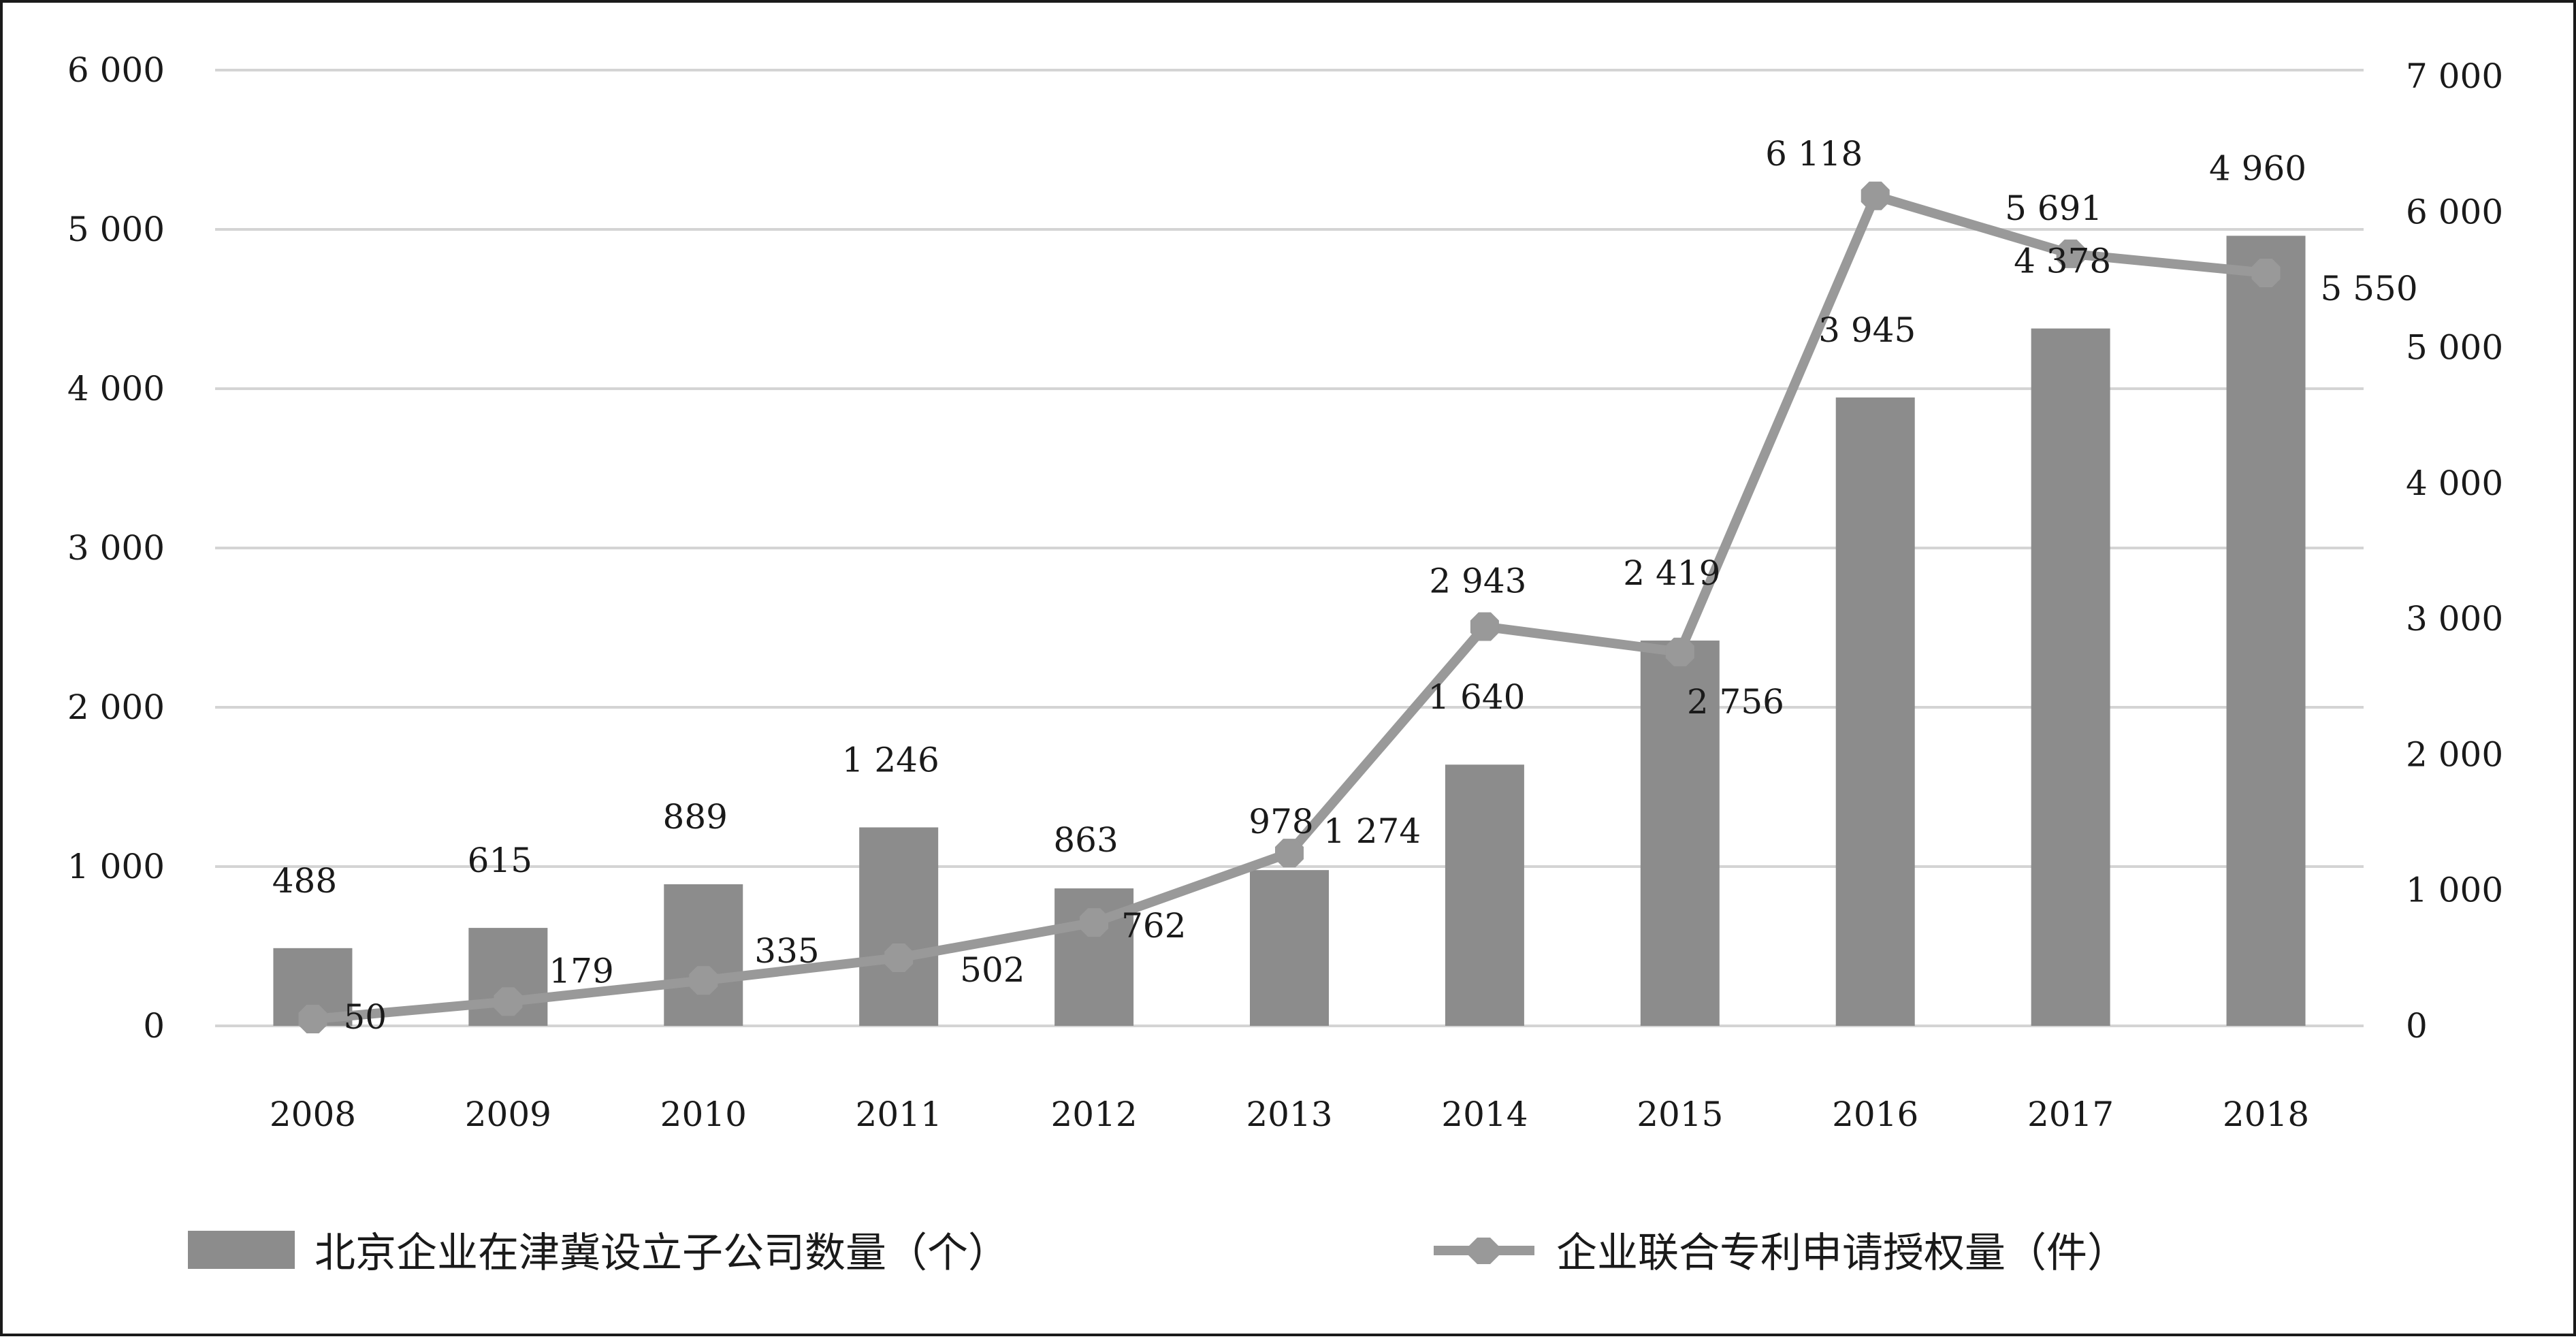 This screenshot has height=1339, width=2576. What do you see at coordinates (1478, 581) in the screenshot?
I see `line-data-label: 2 943` at bounding box center [1478, 581].